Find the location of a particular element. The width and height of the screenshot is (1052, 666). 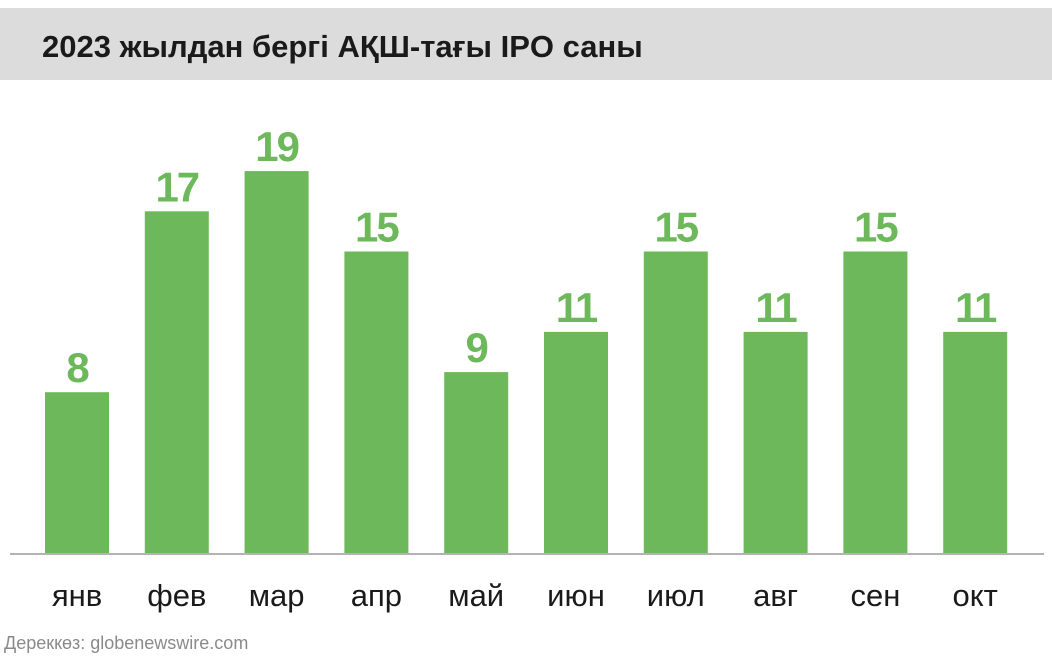

category-label-мар: мар is located at coordinates (277, 595).